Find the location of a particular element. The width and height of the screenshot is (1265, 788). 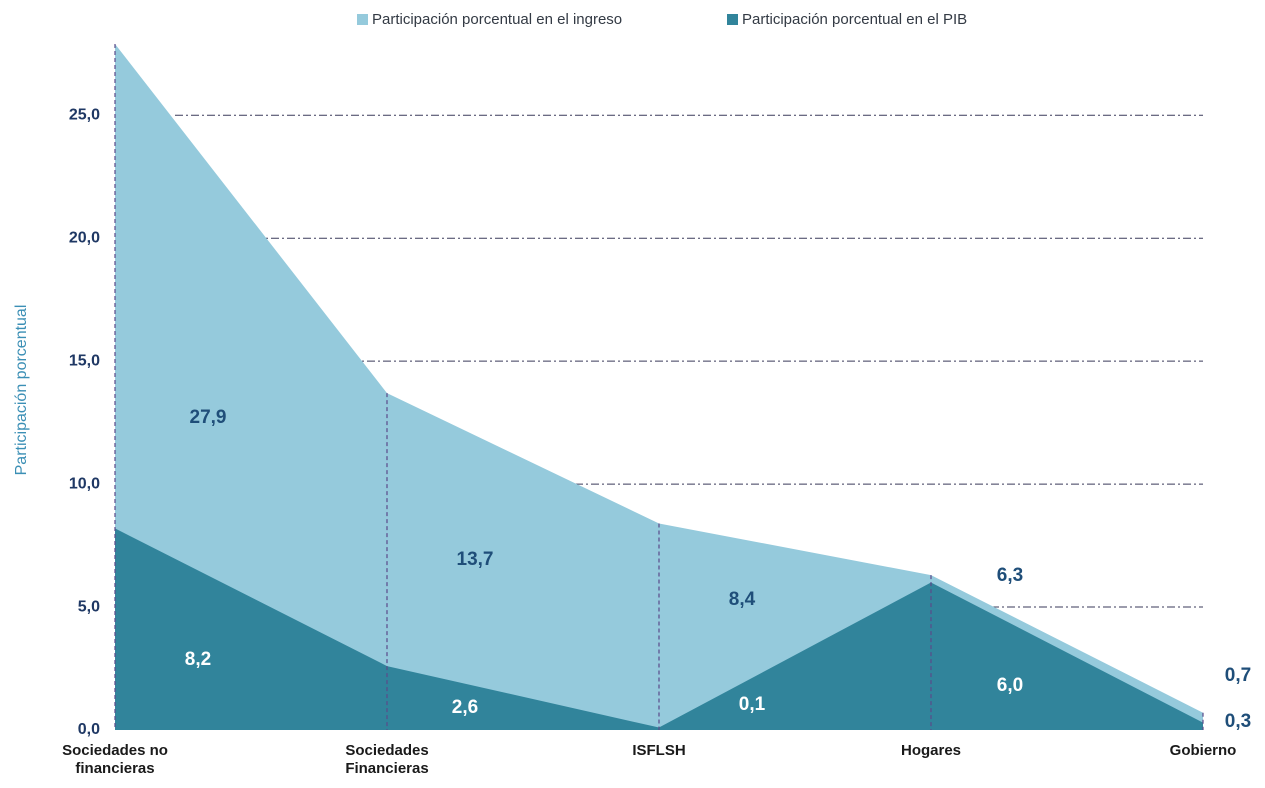

y-tick-label: 5,0 is located at coordinates (89, 606).